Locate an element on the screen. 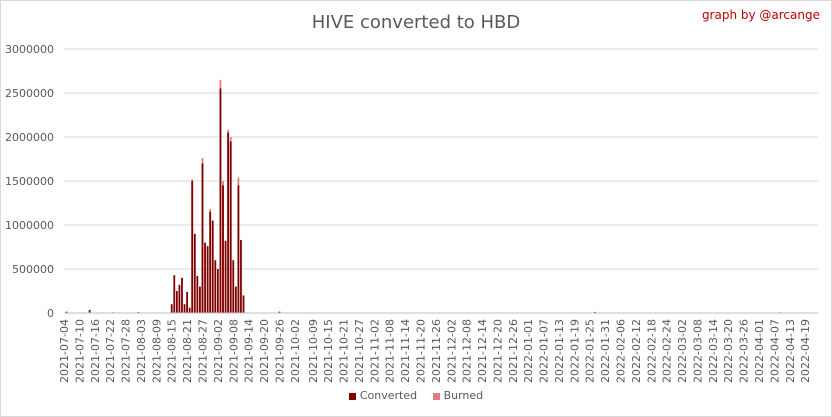  x-tick-label: 2021-09-26 is located at coordinates (279, 351).